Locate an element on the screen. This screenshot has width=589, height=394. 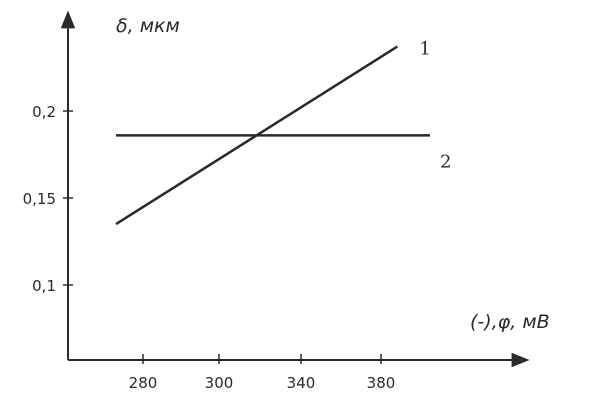
x-tick-label: 340 is located at coordinates (301, 383).